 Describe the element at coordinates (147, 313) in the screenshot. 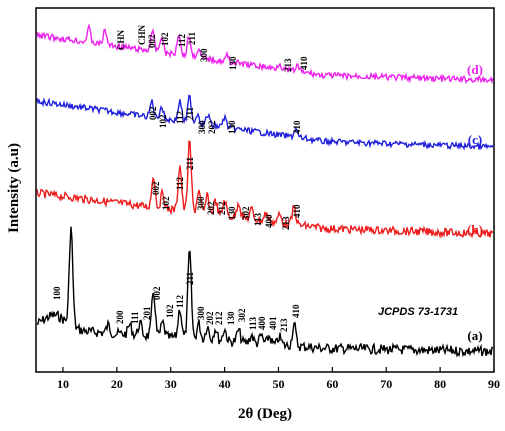

I see `peak-label: 201` at that location.